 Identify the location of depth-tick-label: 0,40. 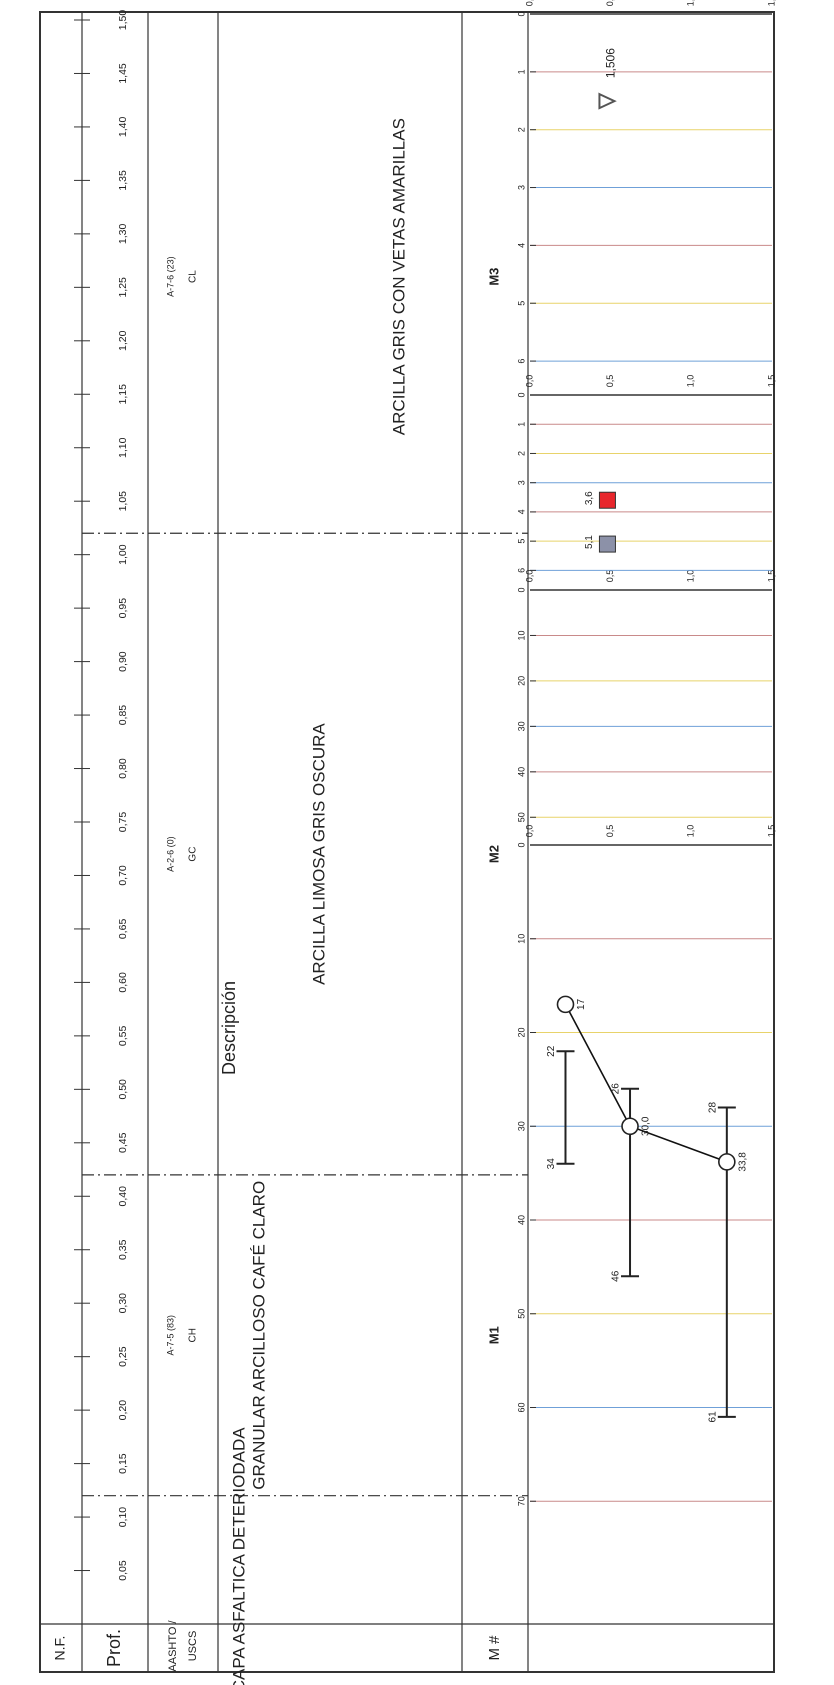
(123, 1196).